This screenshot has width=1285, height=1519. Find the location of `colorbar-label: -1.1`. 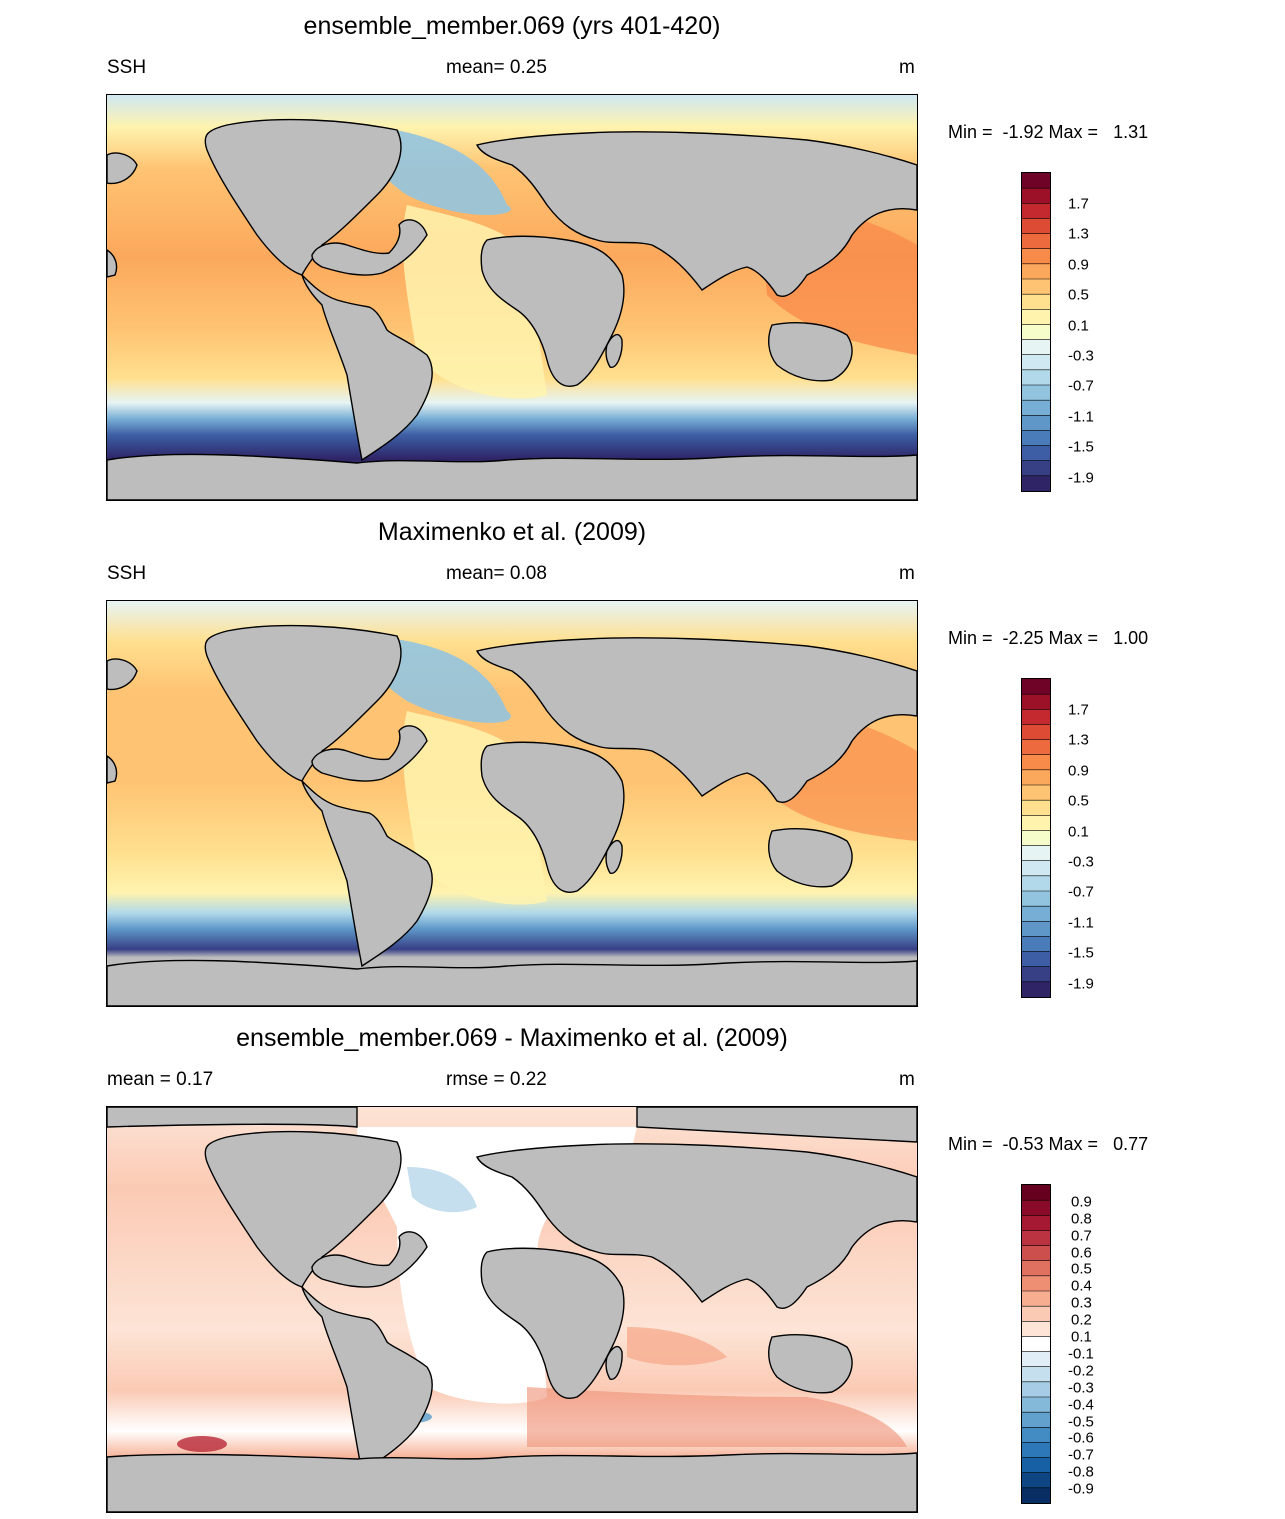

colorbar-label: -1.1 is located at coordinates (1081, 417).